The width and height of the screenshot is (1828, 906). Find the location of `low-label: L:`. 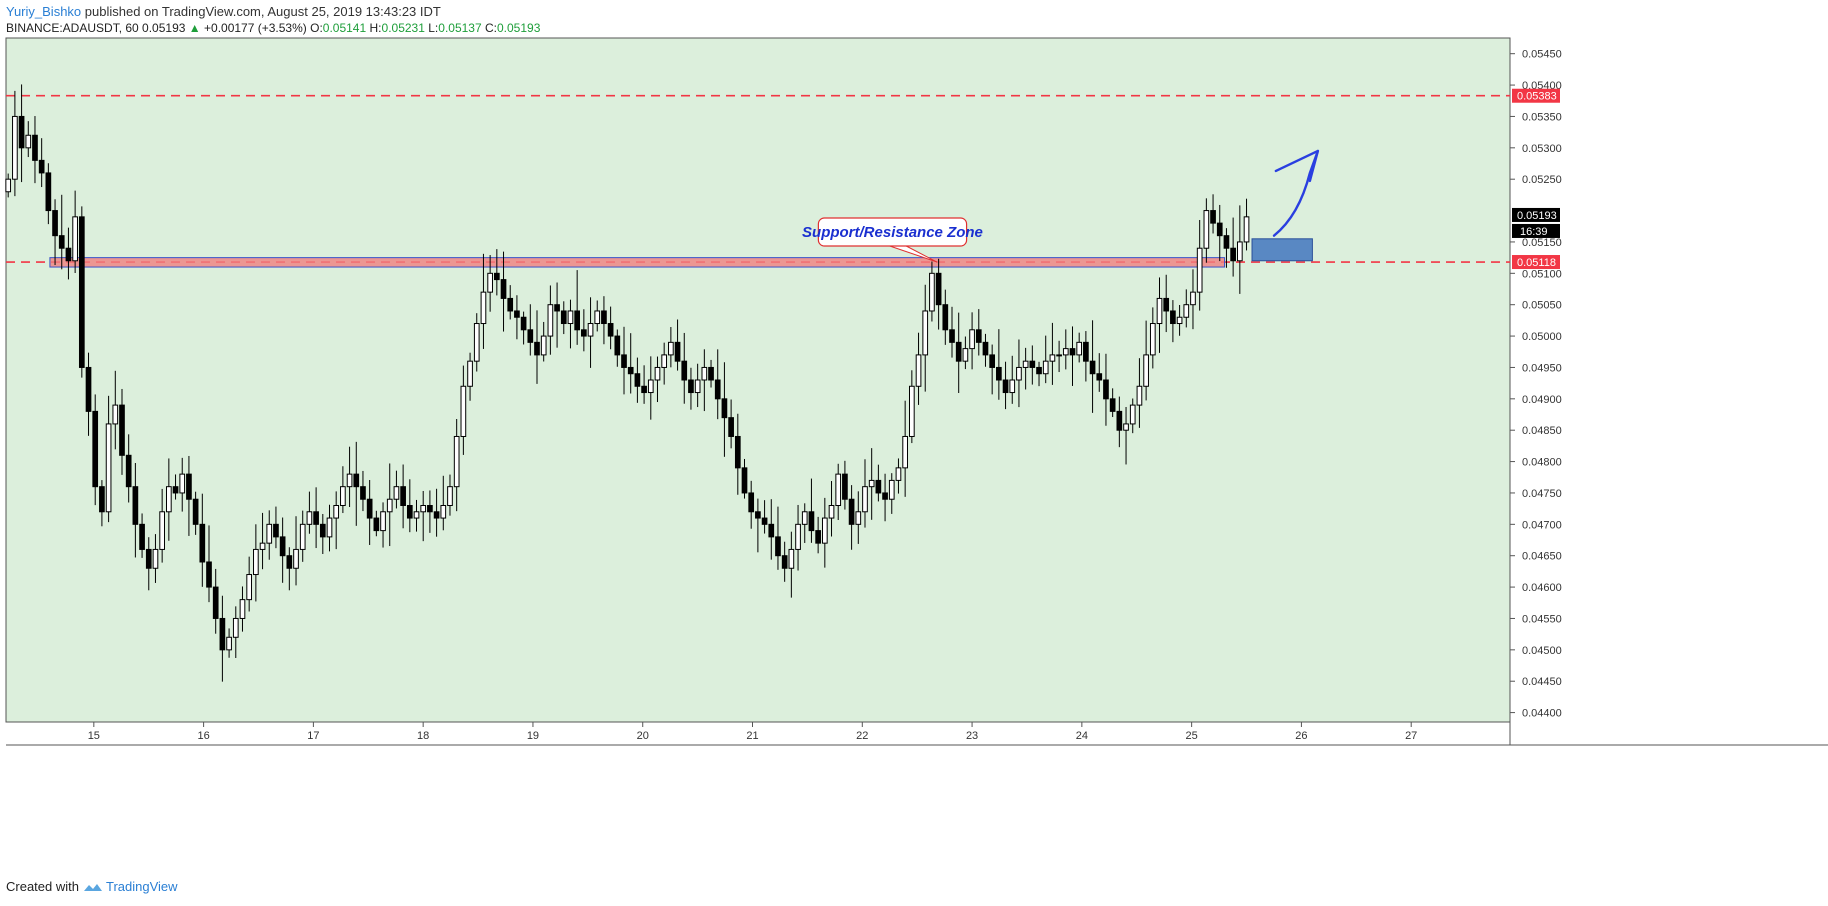

low-label: L: is located at coordinates (433, 28).